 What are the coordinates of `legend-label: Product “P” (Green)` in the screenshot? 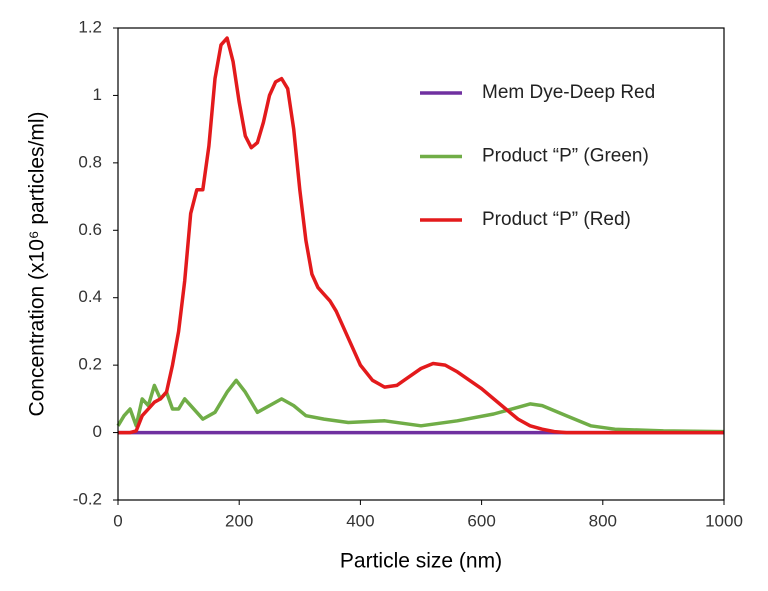 It's located at (565, 156).